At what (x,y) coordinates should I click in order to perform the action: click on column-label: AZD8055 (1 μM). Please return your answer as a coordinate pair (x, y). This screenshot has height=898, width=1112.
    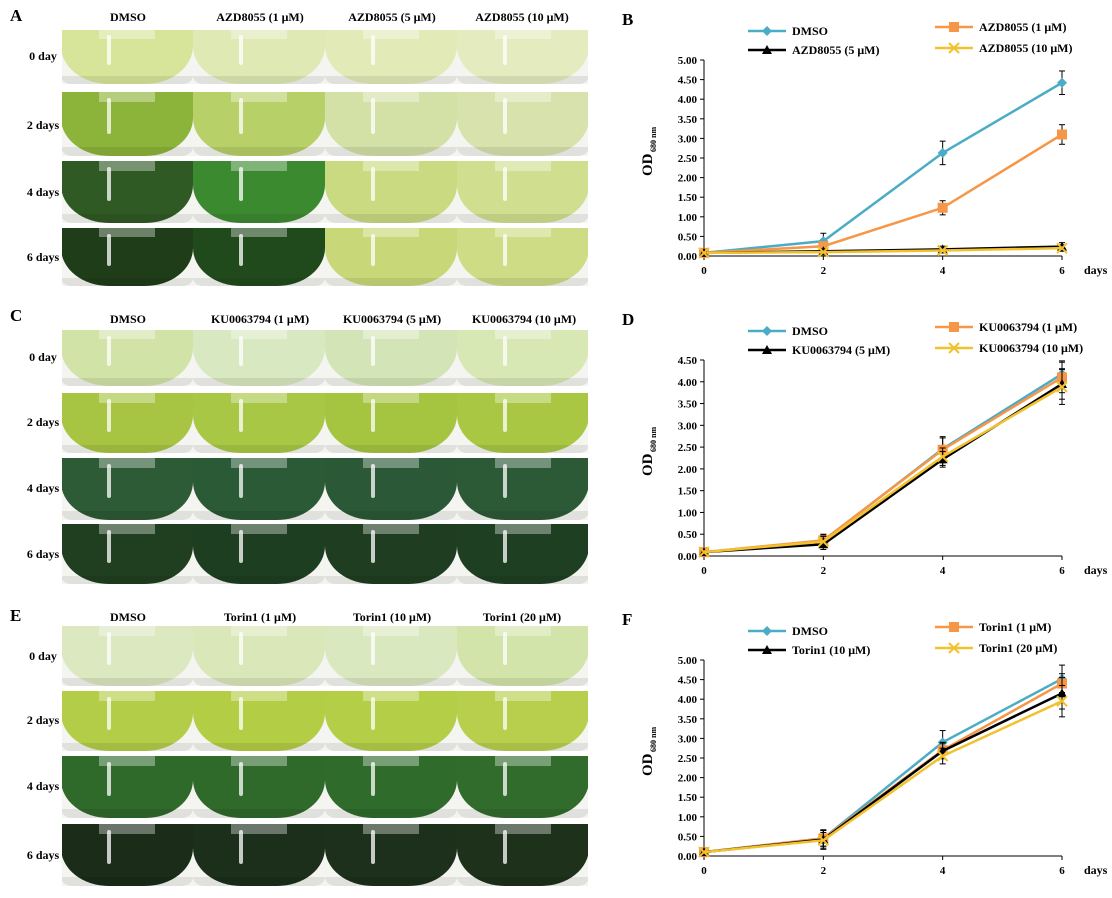
    Looking at the image, I should click on (260, 17).